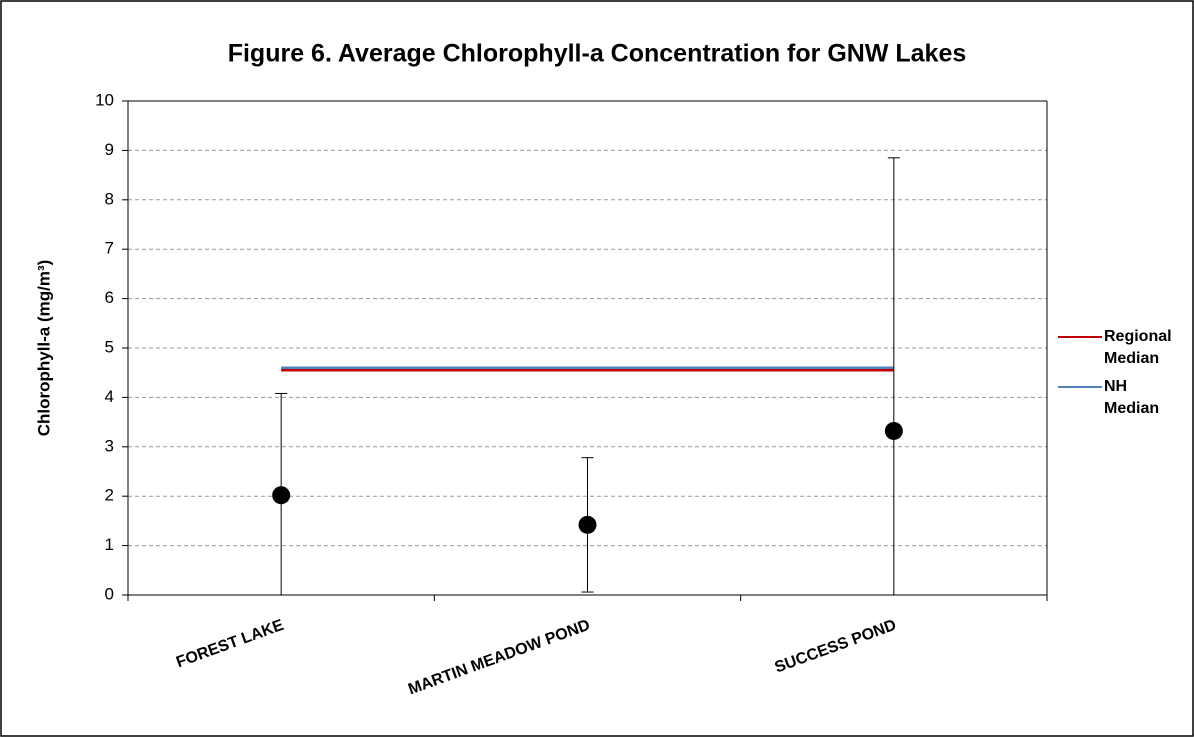 The image size is (1194, 737). Describe the element at coordinates (109, 495) in the screenshot. I see `y-tick-label: 2` at that location.